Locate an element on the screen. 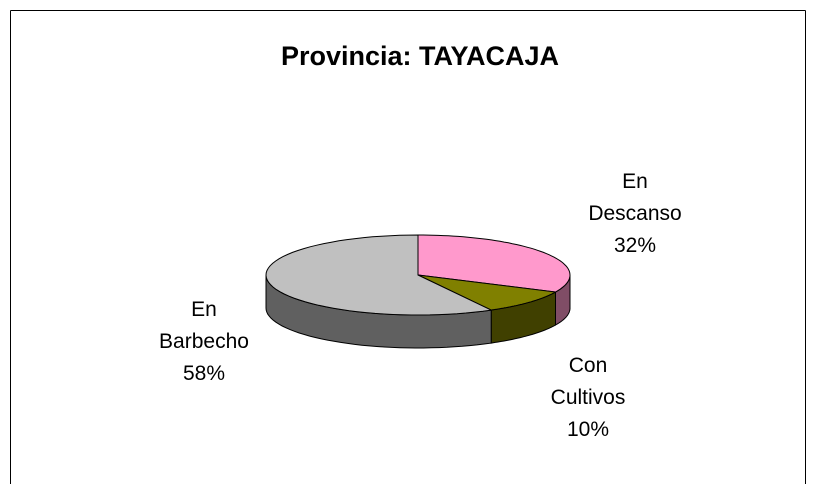 The height and width of the screenshot is (484, 814). value-label: 32% is located at coordinates (635, 245).